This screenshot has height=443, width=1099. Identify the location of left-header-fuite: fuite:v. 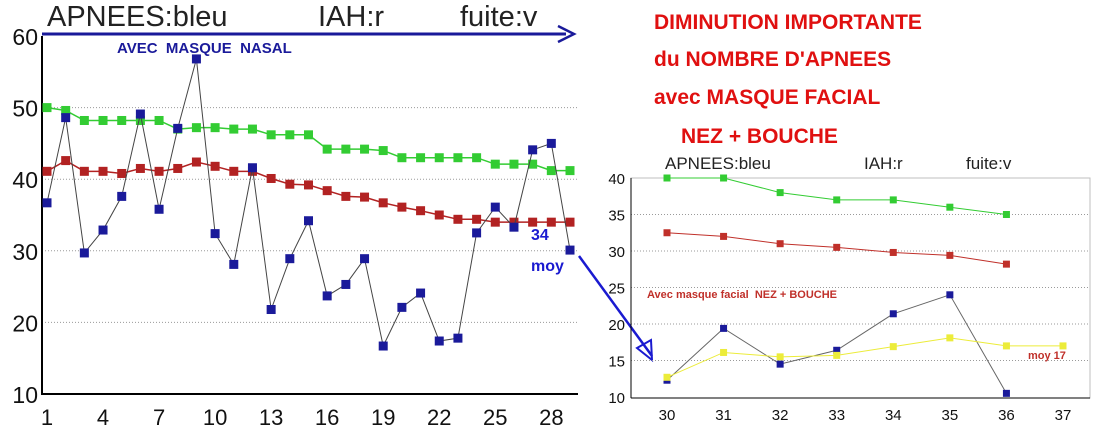
(499, 17).